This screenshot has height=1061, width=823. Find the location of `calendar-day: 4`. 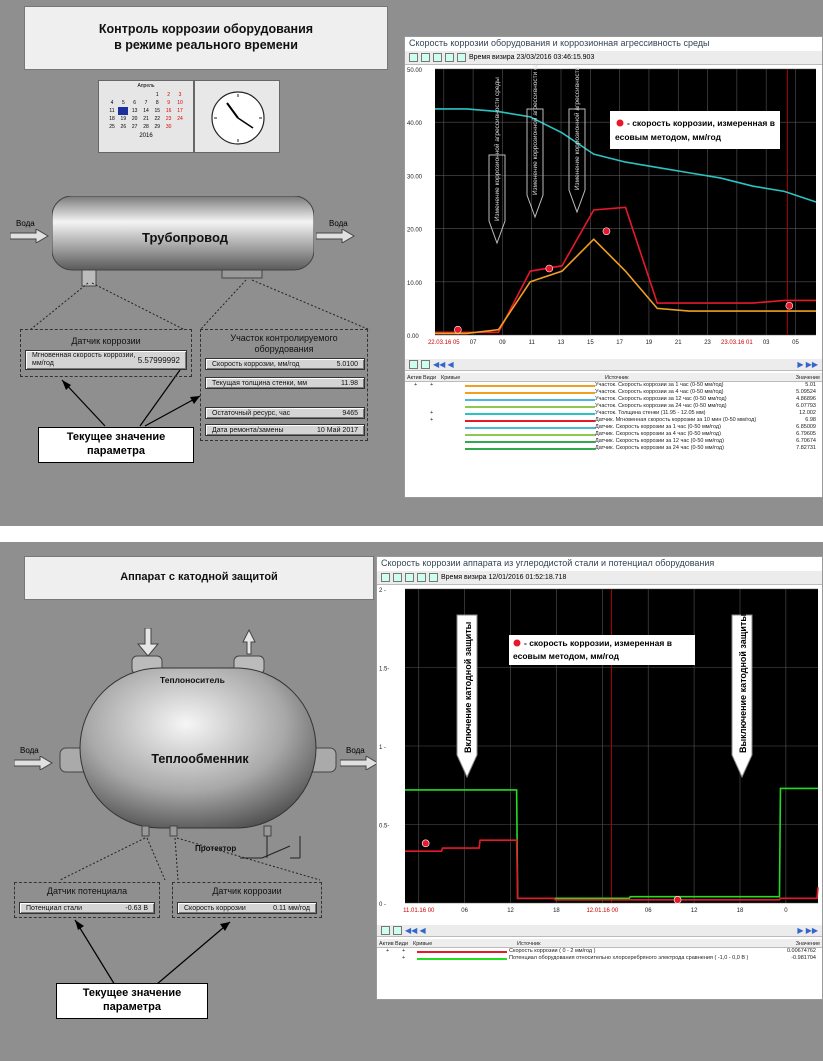

calendar-day: 4 is located at coordinates (112, 103).